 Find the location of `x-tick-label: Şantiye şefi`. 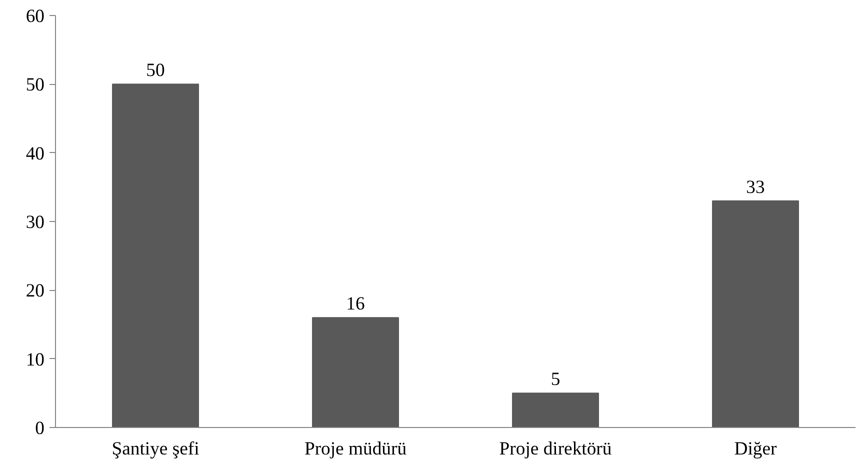

x-tick-label: Şantiye şefi is located at coordinates (156, 449).